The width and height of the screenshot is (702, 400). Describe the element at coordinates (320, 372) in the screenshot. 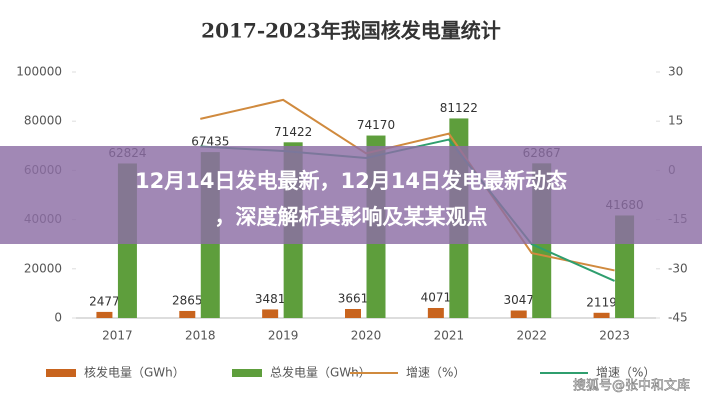

I see `legend-label: 总发电量（GWh）` at that location.